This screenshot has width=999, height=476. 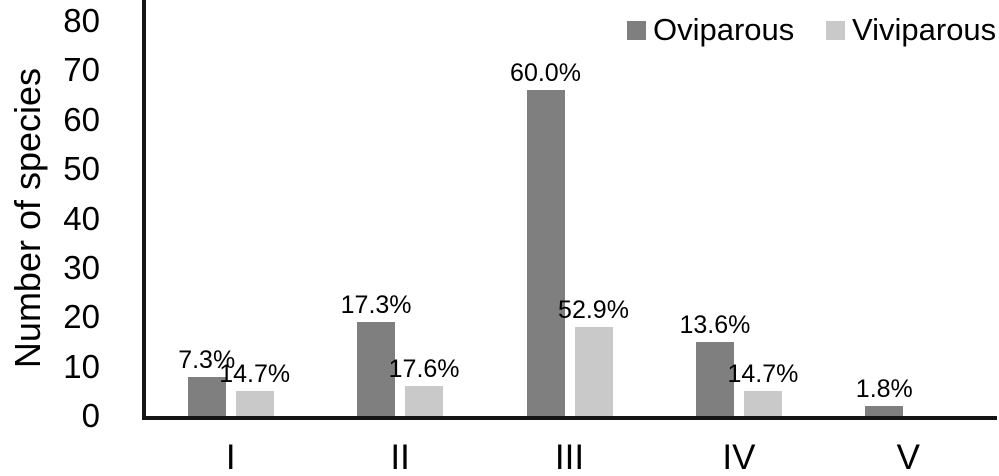 I want to click on legend-item-viviparous: Viviparous, so click(x=911, y=30).